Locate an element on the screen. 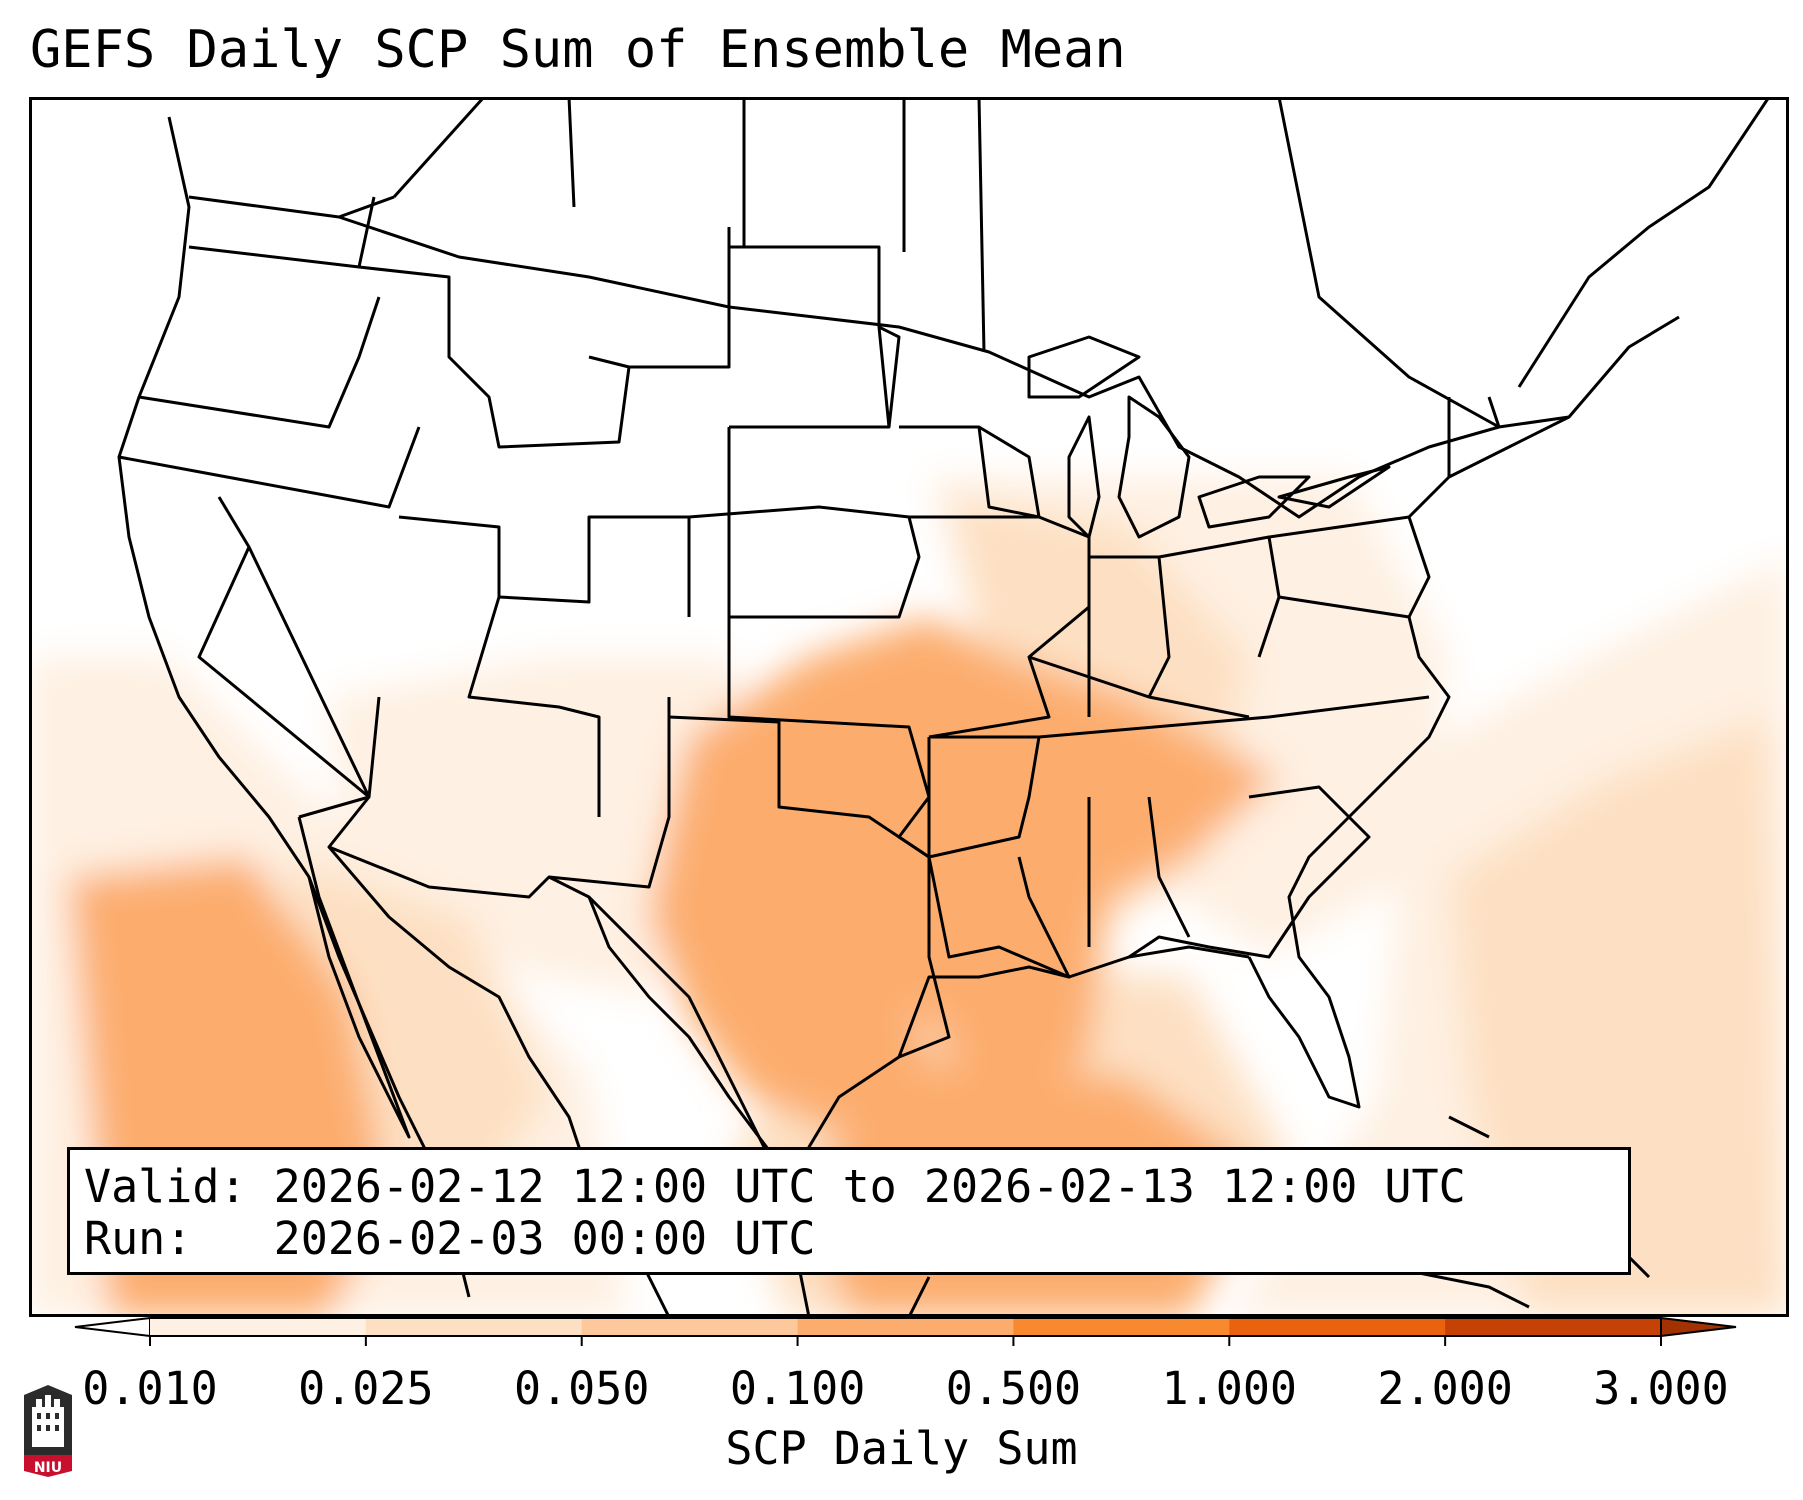 The height and width of the screenshot is (1500, 1803). scp-field-mid-sw is located at coordinates (419, 1047).